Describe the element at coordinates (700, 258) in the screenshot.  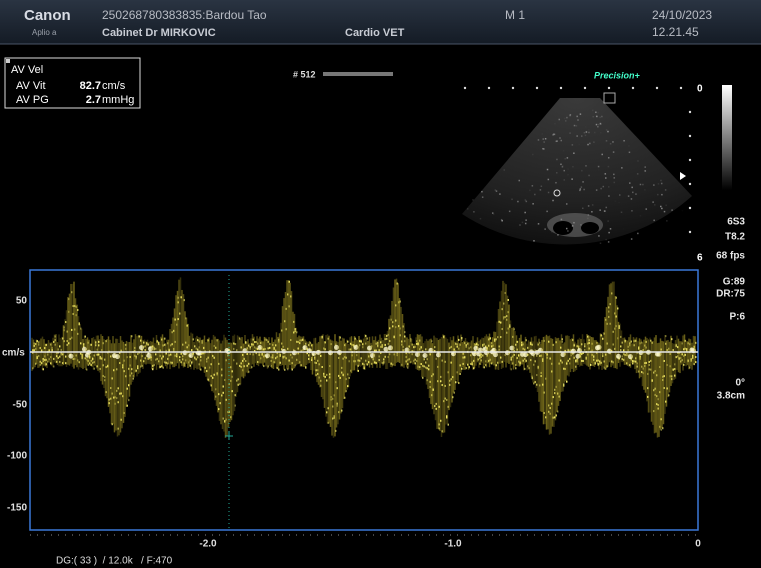
I see `depth-bottom: 6` at that location.